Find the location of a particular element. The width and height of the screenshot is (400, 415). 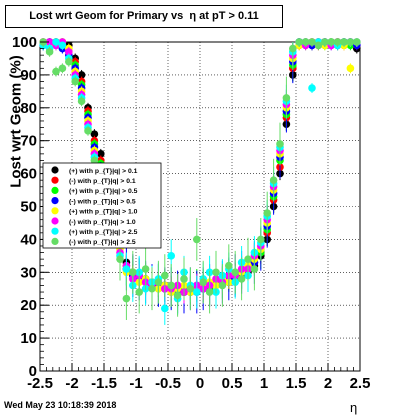

x-tick-label: 2.5 is located at coordinates (360, 383).